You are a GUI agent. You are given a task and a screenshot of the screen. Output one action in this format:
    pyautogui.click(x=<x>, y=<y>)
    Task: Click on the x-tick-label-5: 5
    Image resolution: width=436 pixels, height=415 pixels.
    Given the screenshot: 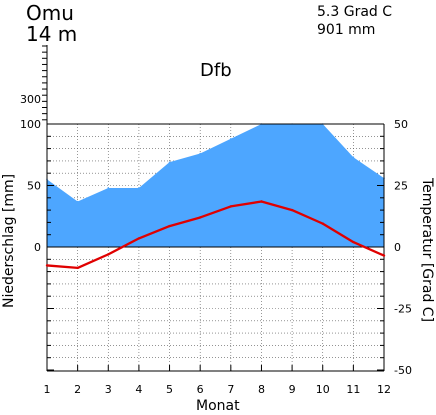 What is the action you would take?
    pyautogui.click(x=169, y=389)
    